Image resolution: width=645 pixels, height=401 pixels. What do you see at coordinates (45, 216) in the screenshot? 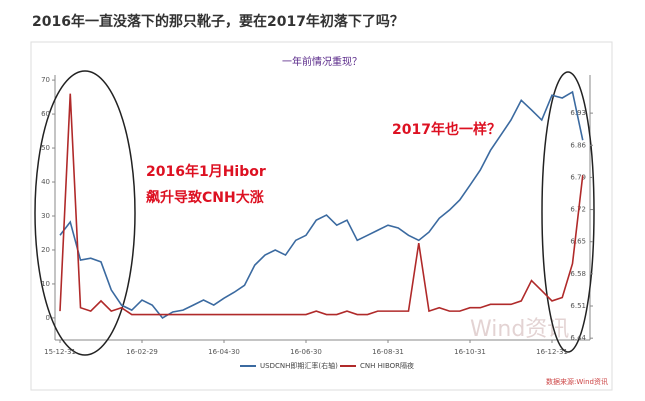
I see `y-tick-label: 30` at bounding box center [45, 216].